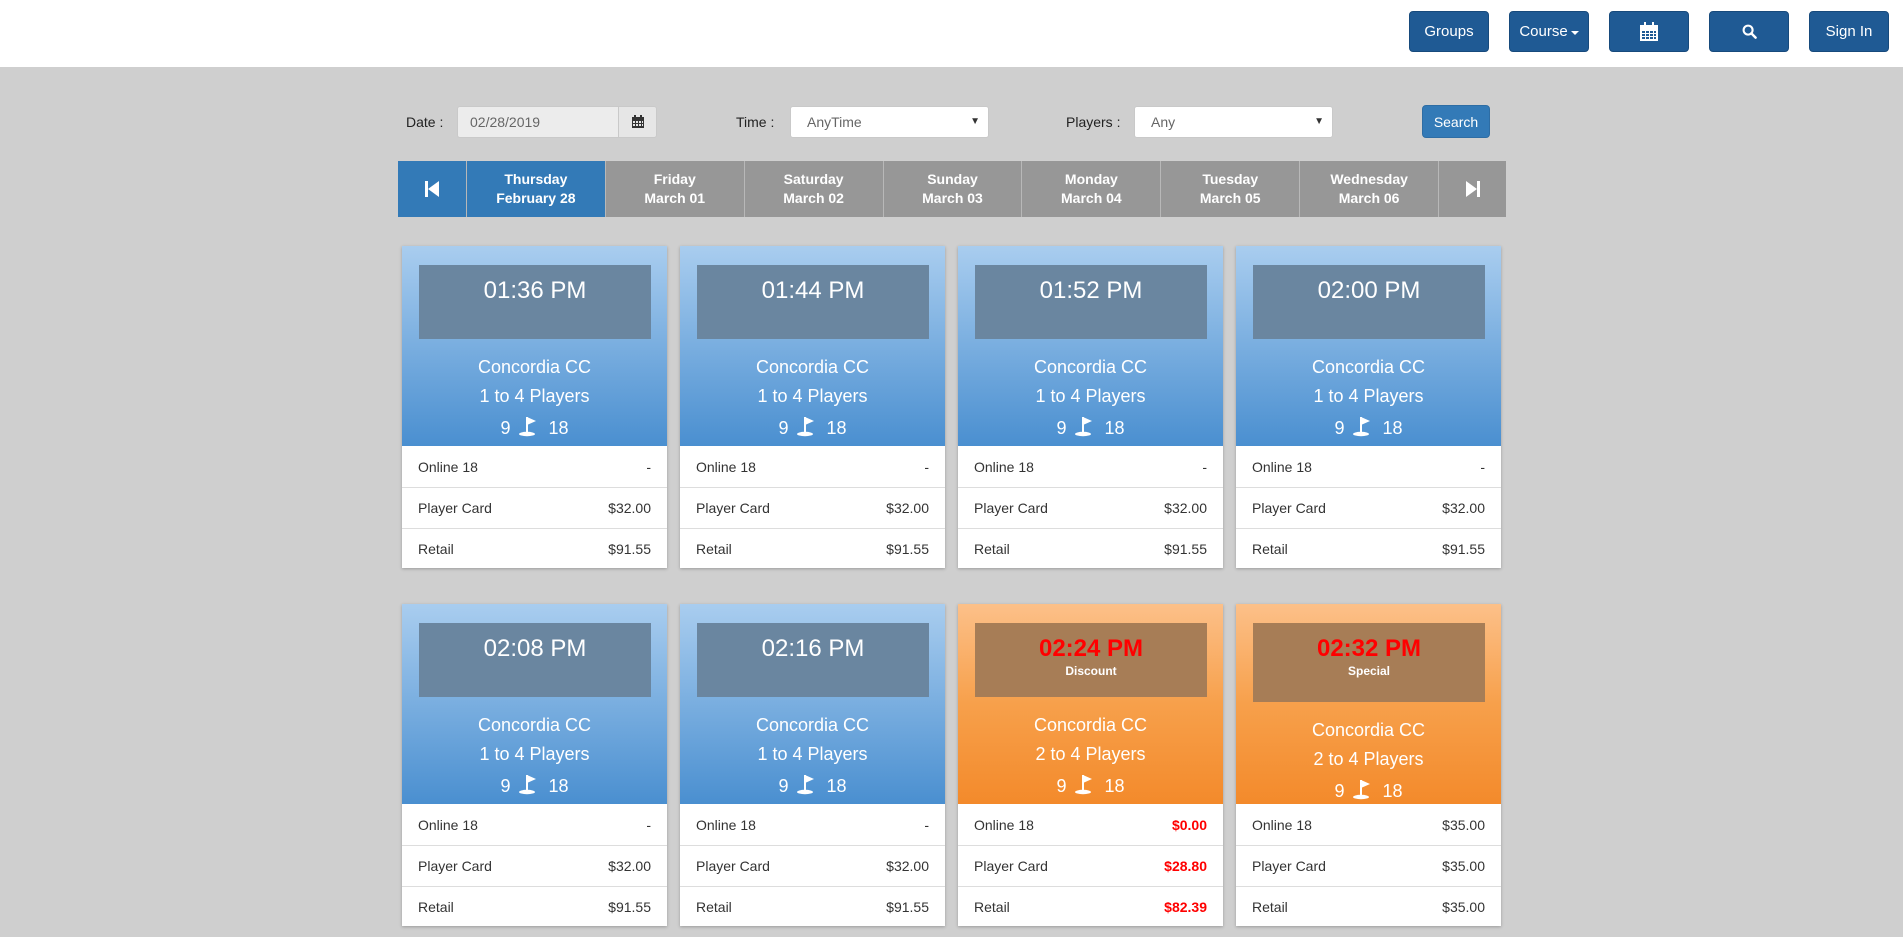 Image resolution: width=1903 pixels, height=937 pixels. Describe the element at coordinates (1369, 189) in the screenshot. I see `day-tab: Wednesday March 06` at that location.